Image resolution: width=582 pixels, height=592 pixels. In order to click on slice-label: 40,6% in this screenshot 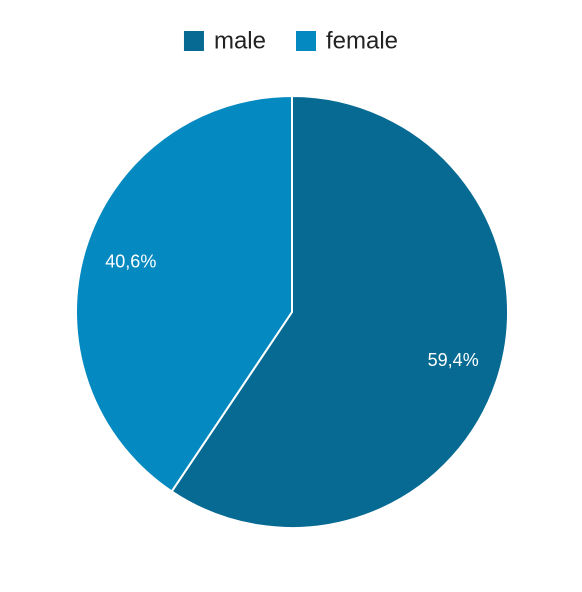, I will do `click(130, 262)`.